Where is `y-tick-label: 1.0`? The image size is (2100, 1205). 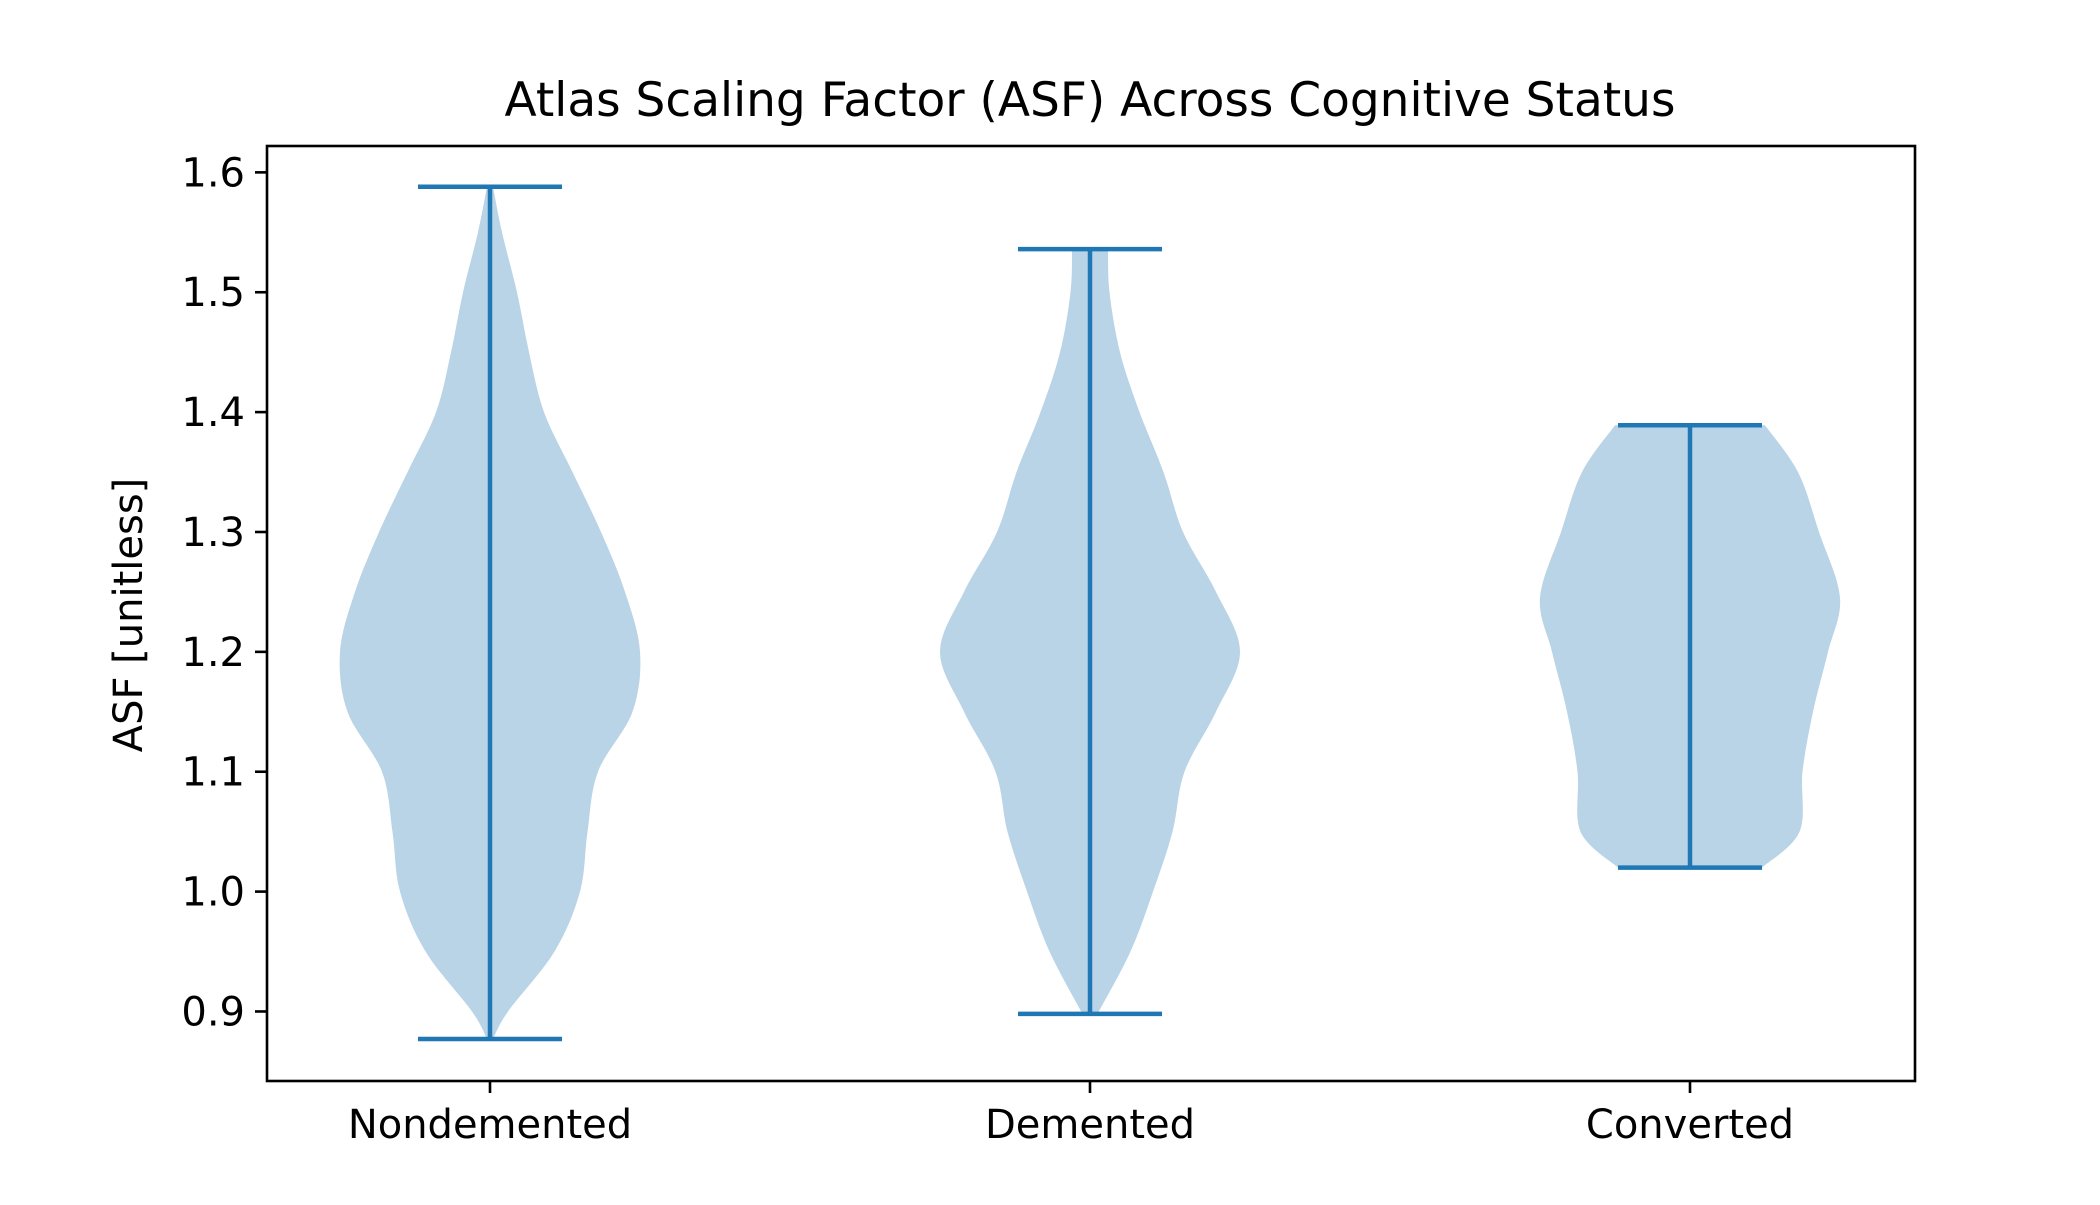
y-tick-label: 1.0 is located at coordinates (213, 893).